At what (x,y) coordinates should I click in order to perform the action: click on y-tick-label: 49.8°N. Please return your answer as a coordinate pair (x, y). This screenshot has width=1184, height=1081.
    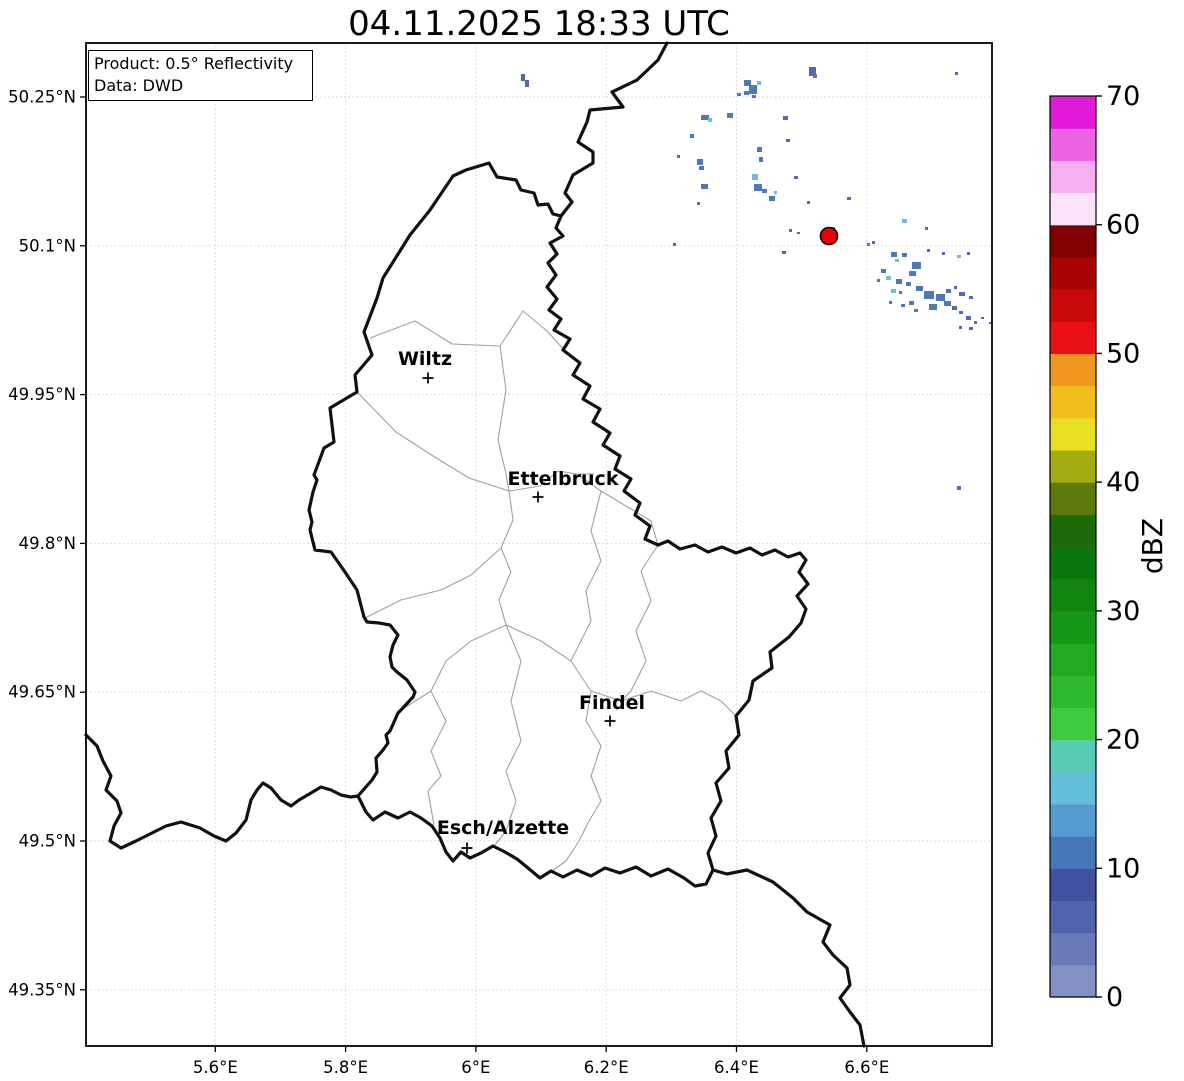
    Looking at the image, I should click on (47, 543).